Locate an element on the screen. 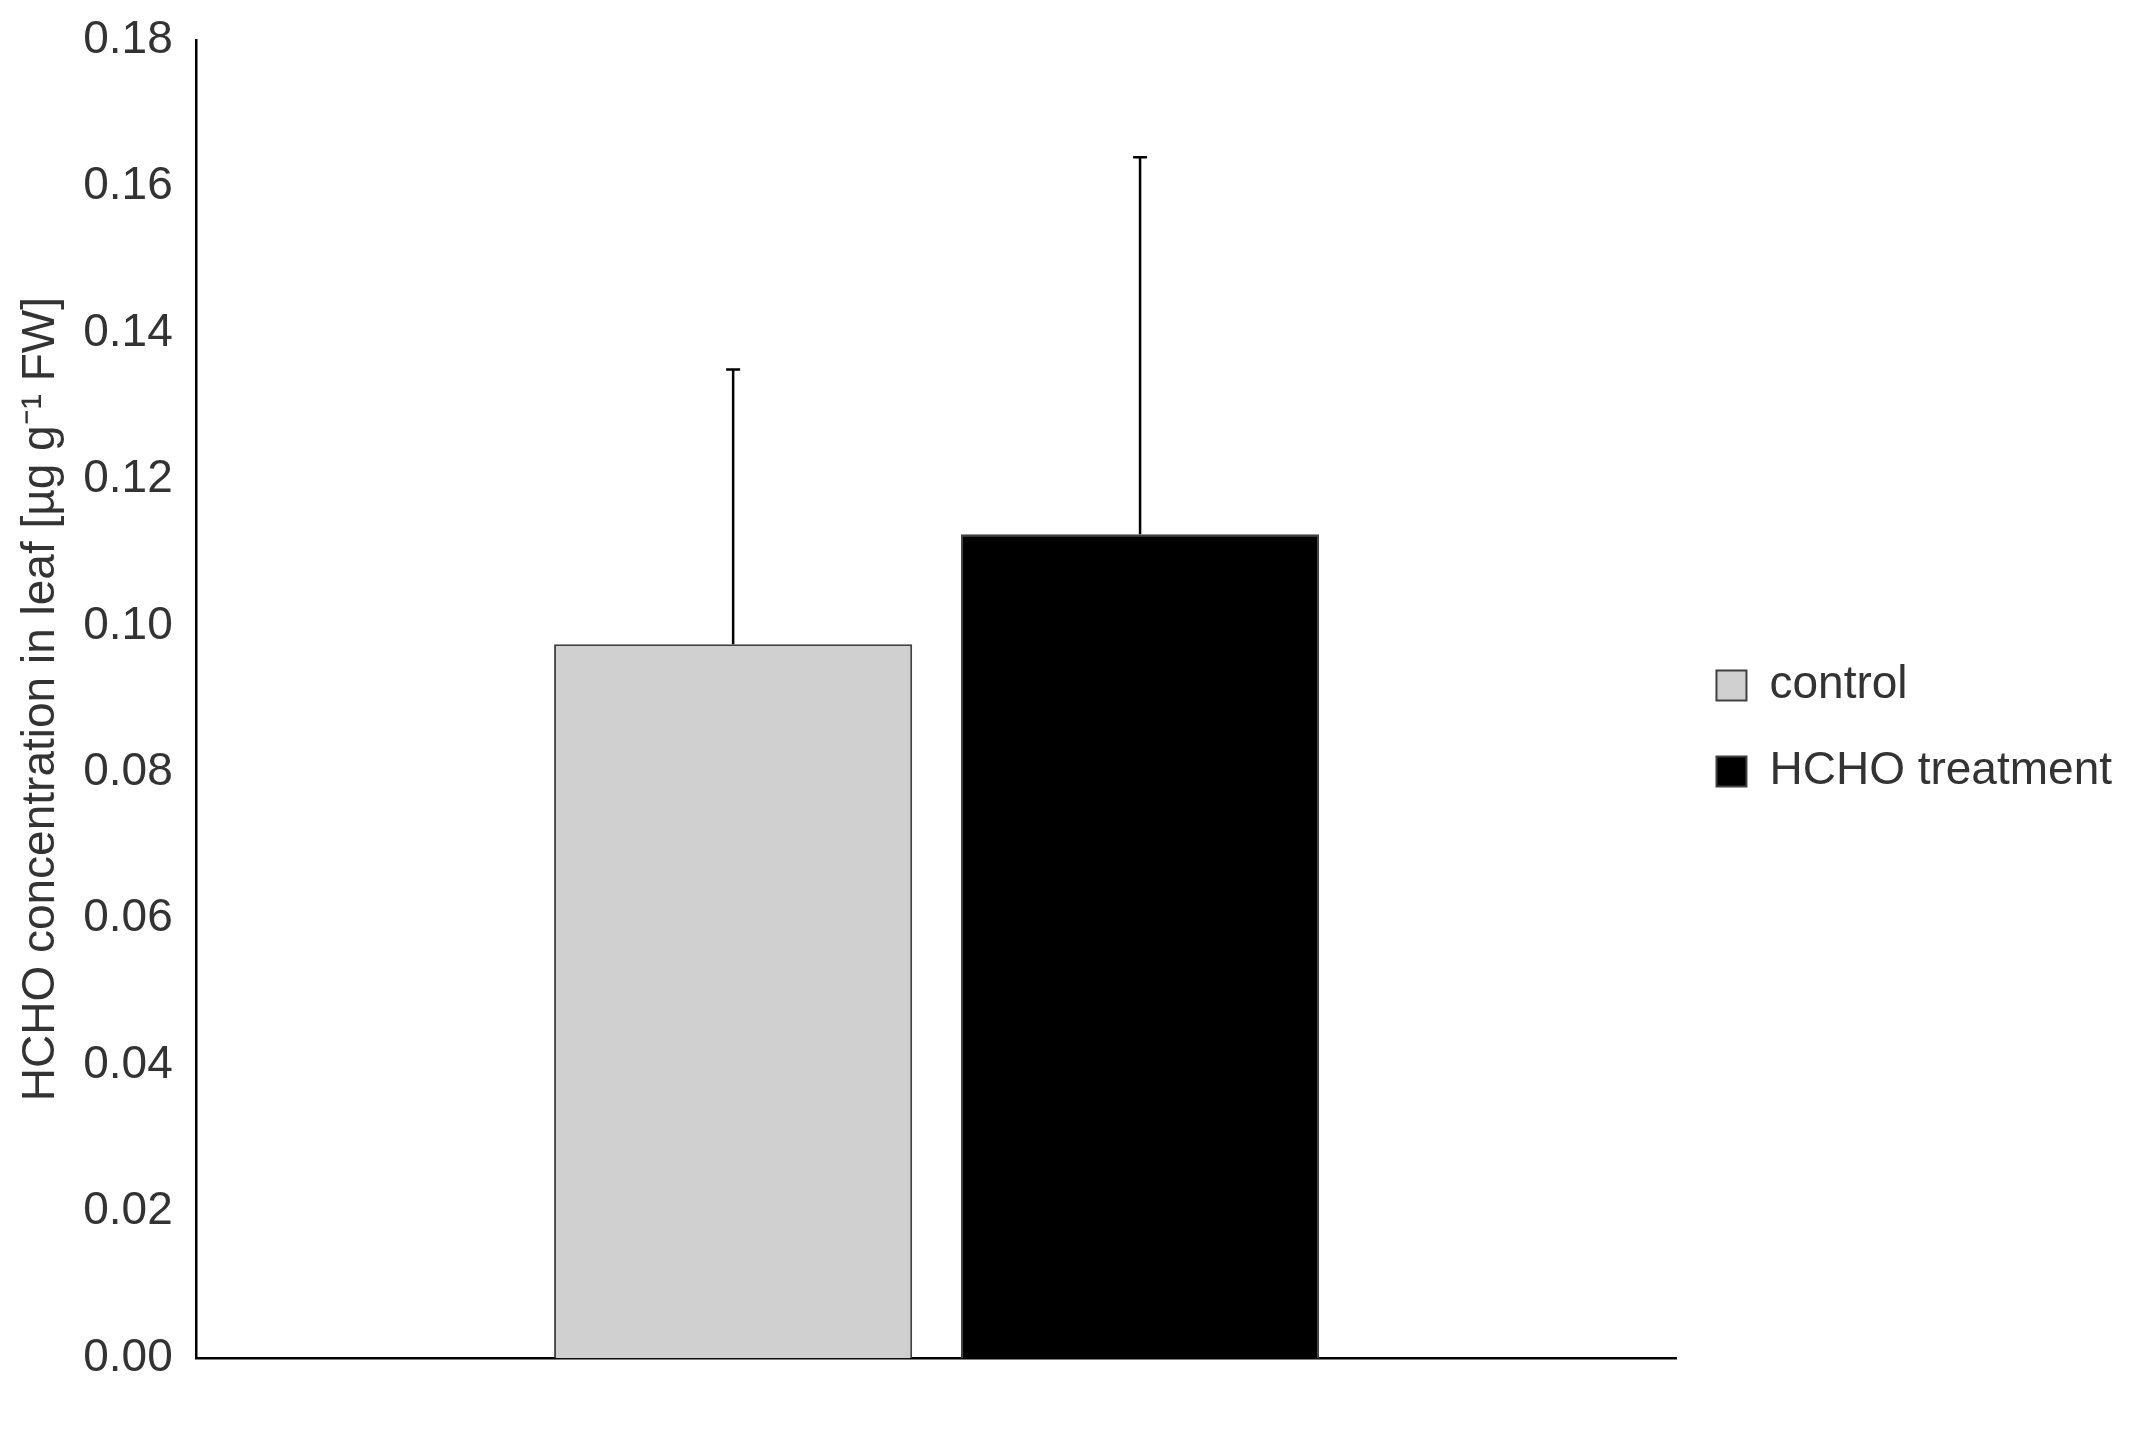 The image size is (2142, 1437). y-tick-label: 0.12 is located at coordinates (128, 476).